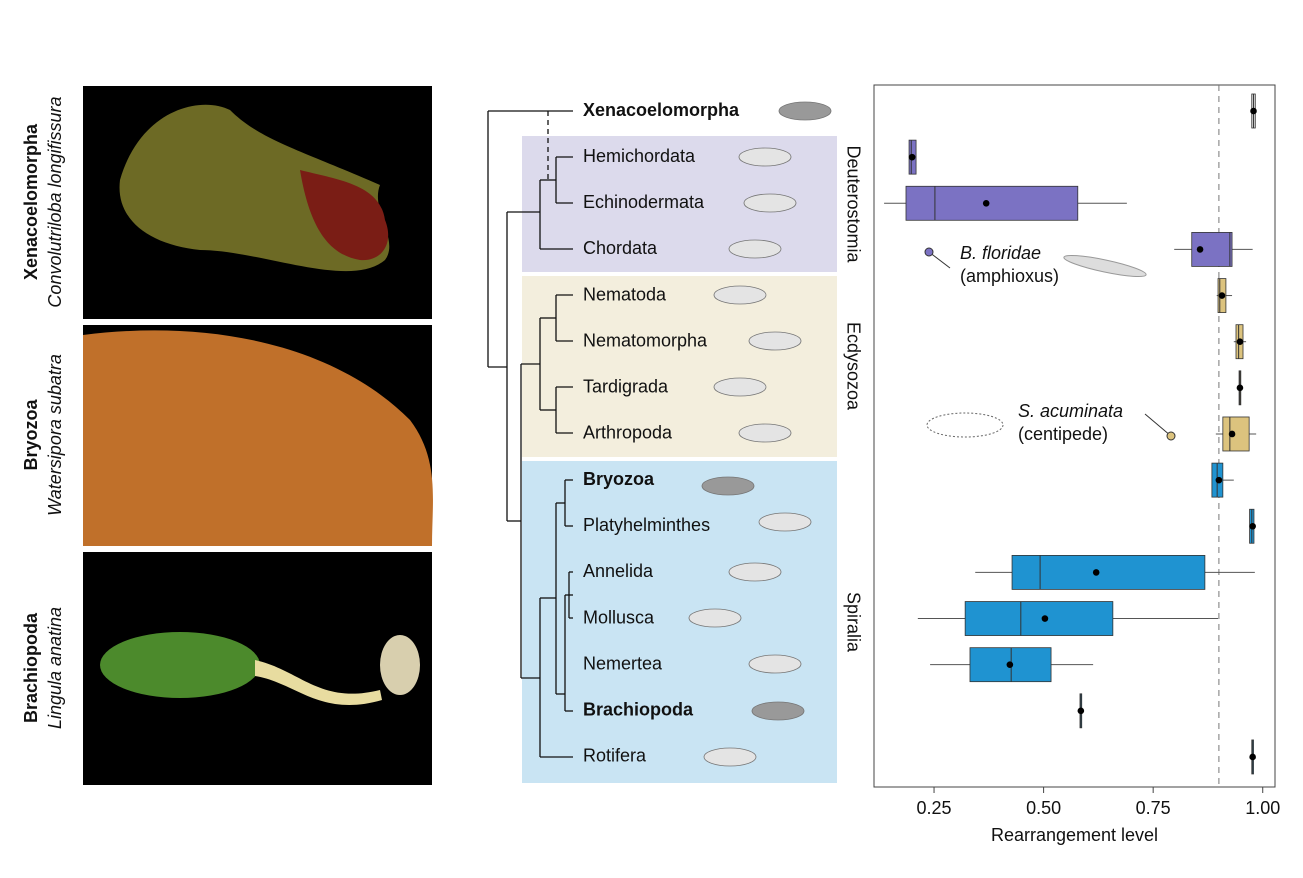 The width and height of the screenshot is (1303, 878). What do you see at coordinates (620, 248) in the screenshot?
I see `taxon-label: Chordata` at bounding box center [620, 248].